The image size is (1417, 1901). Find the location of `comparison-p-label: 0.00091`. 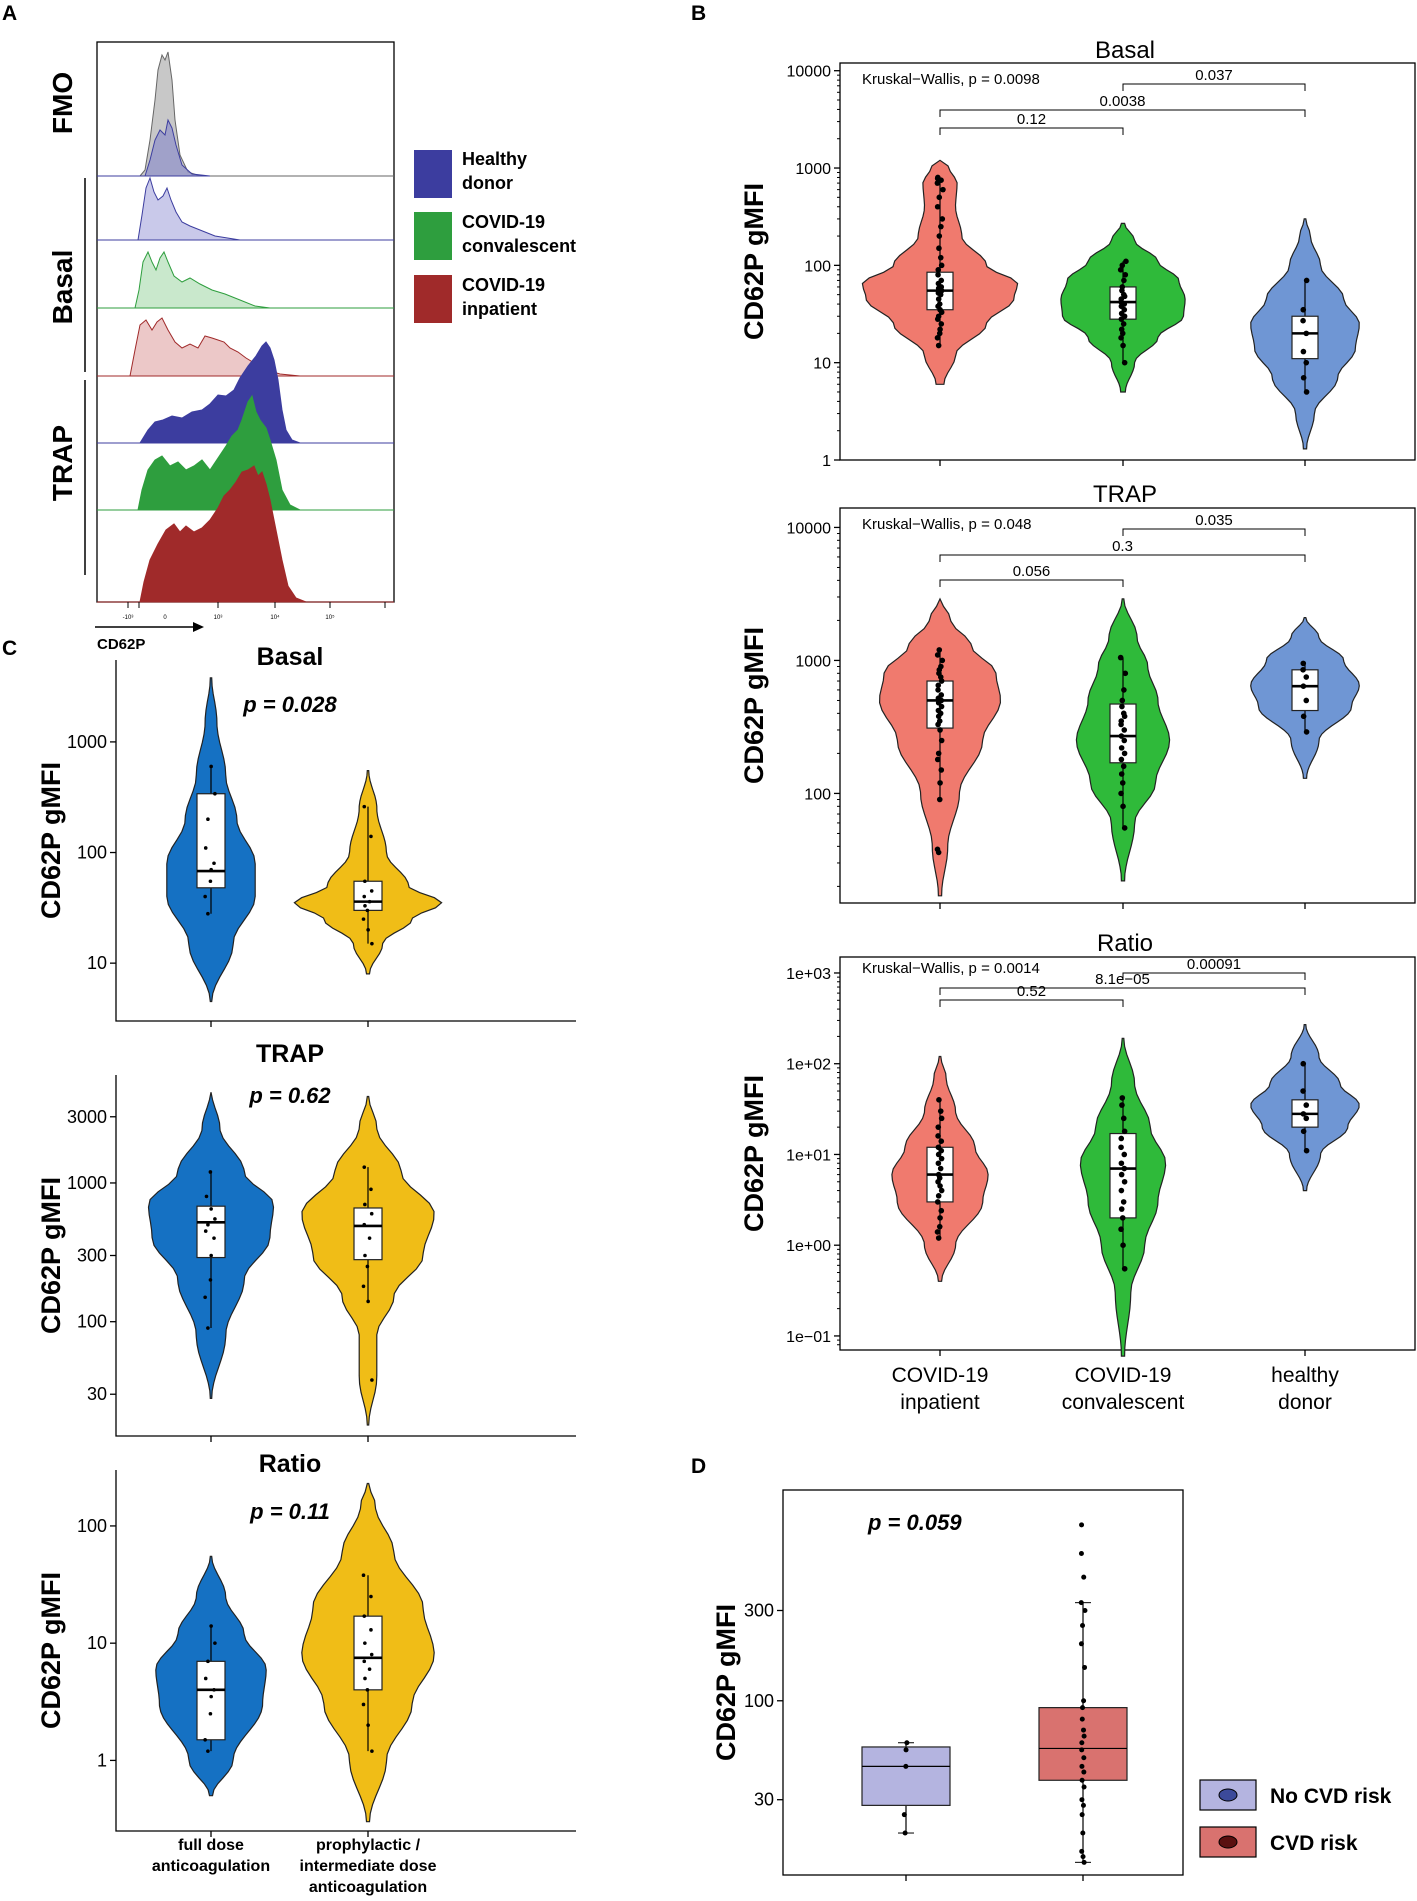

comparison-p-label: 0.00091 is located at coordinates (1214, 964).